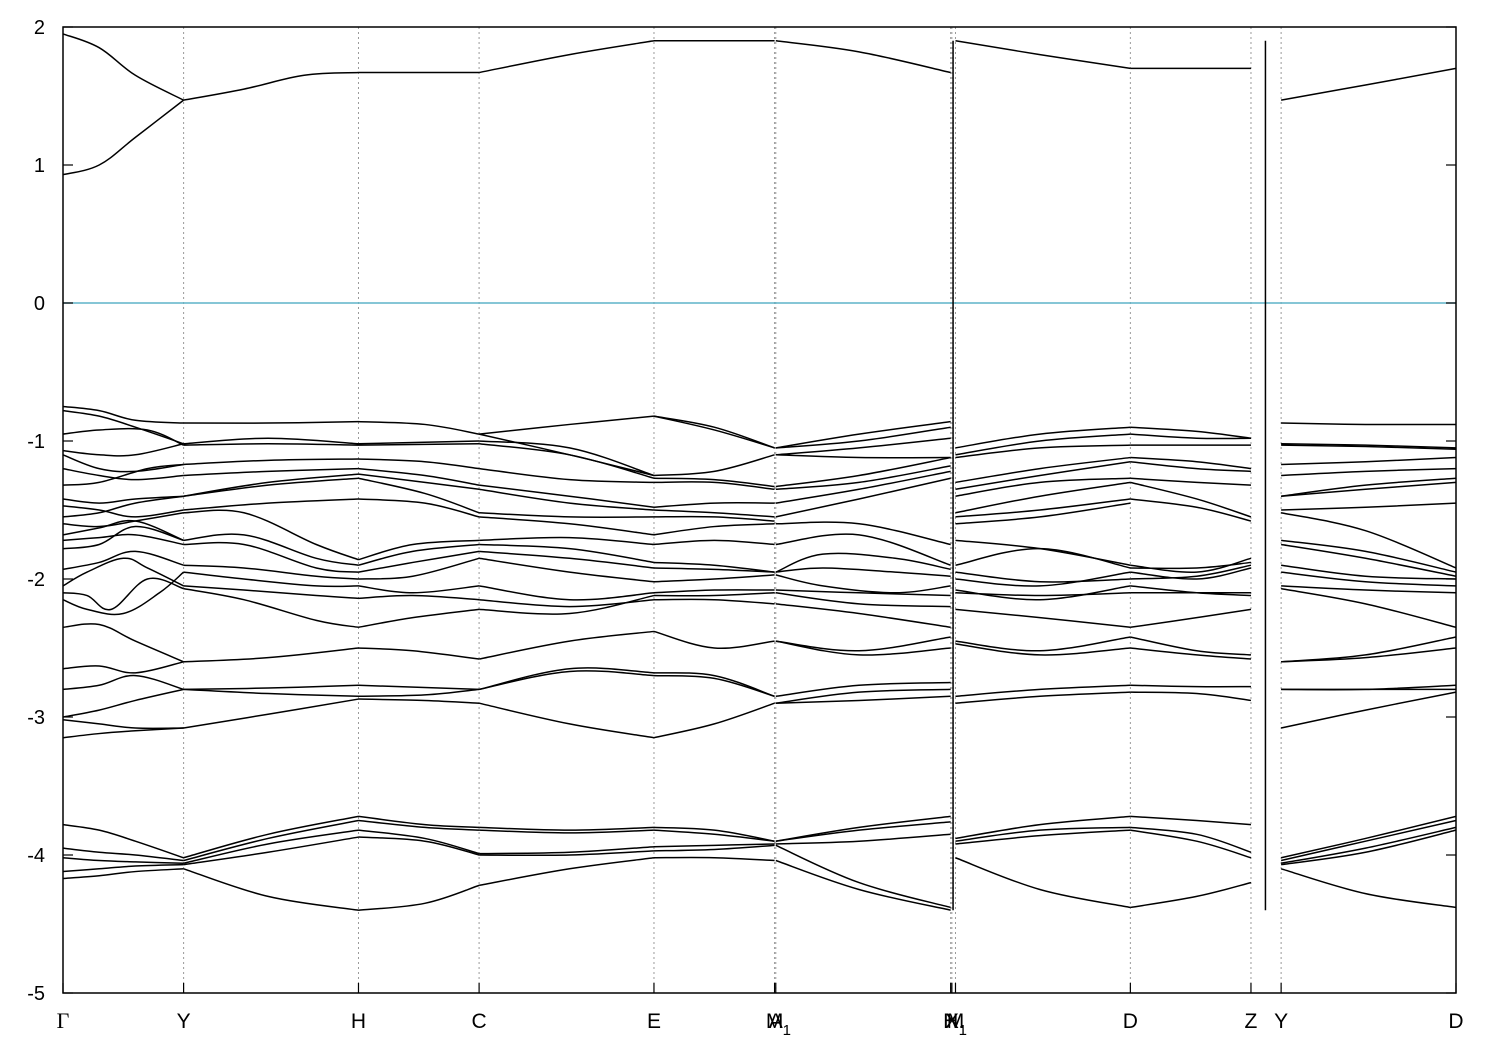  What do you see at coordinates (39, 304) in the screenshot?
I see `y-tick-label: 0` at bounding box center [39, 304].